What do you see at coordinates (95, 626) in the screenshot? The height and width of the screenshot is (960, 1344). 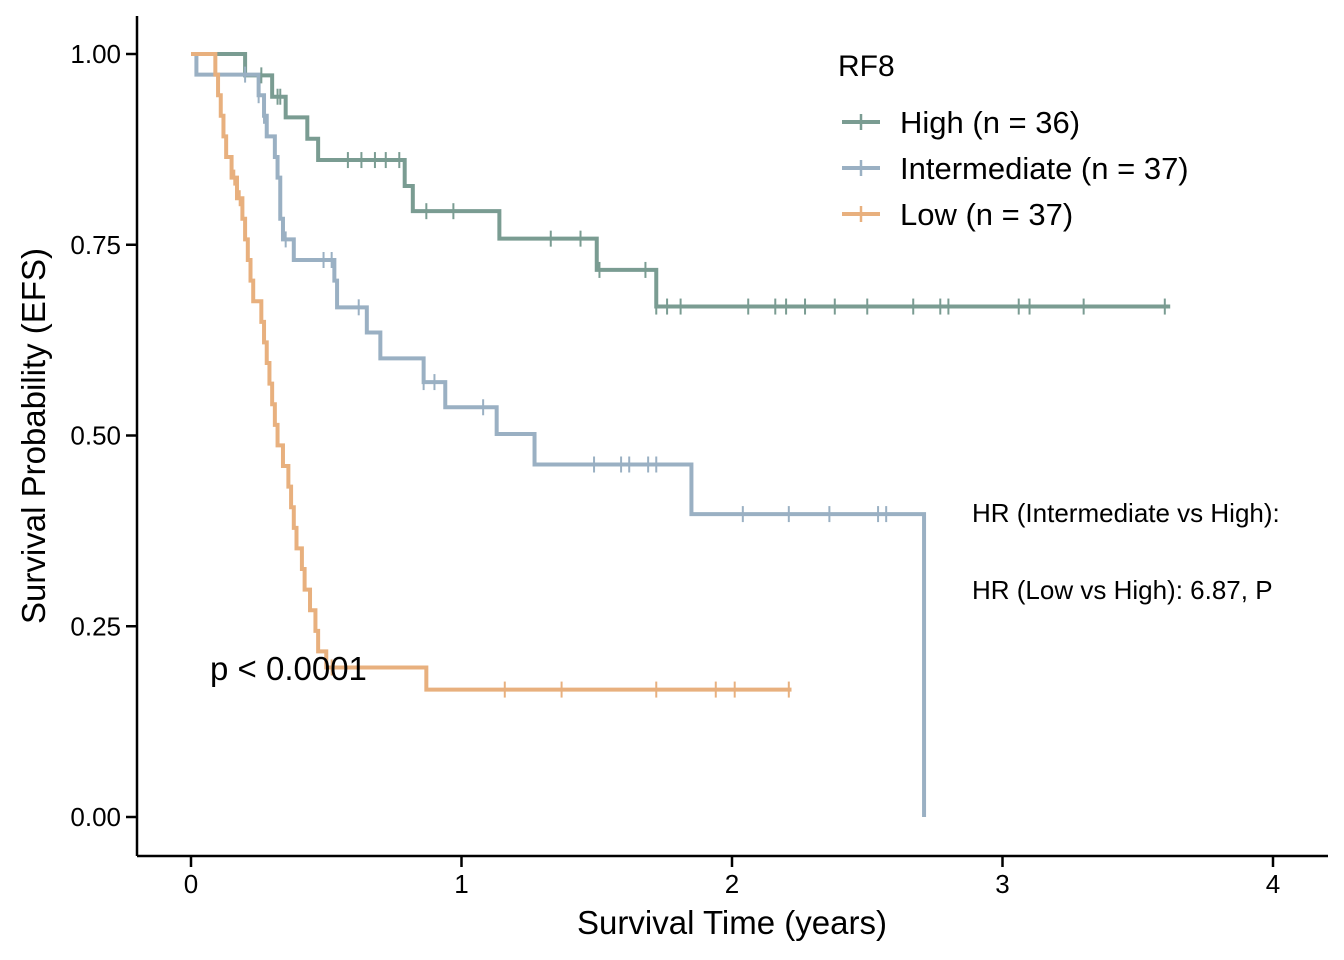 I see `y-tick-label-1: 0.25` at bounding box center [95, 626].